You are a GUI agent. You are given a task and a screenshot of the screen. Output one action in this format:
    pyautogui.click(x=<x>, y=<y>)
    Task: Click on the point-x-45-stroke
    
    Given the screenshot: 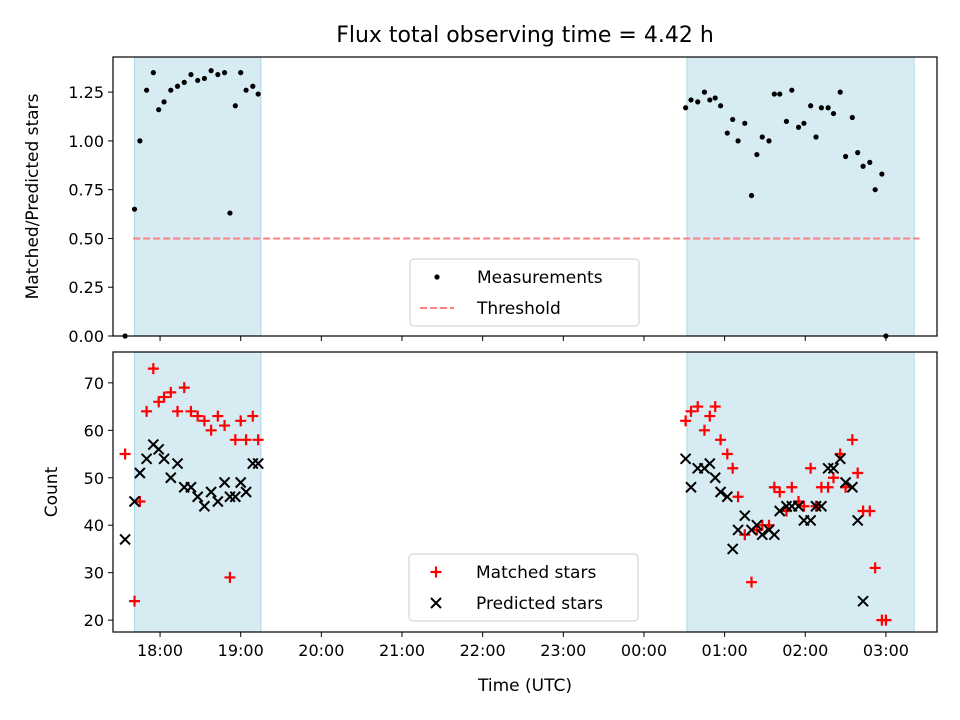 What is the action you would take?
    pyautogui.click(x=821, y=506)
    